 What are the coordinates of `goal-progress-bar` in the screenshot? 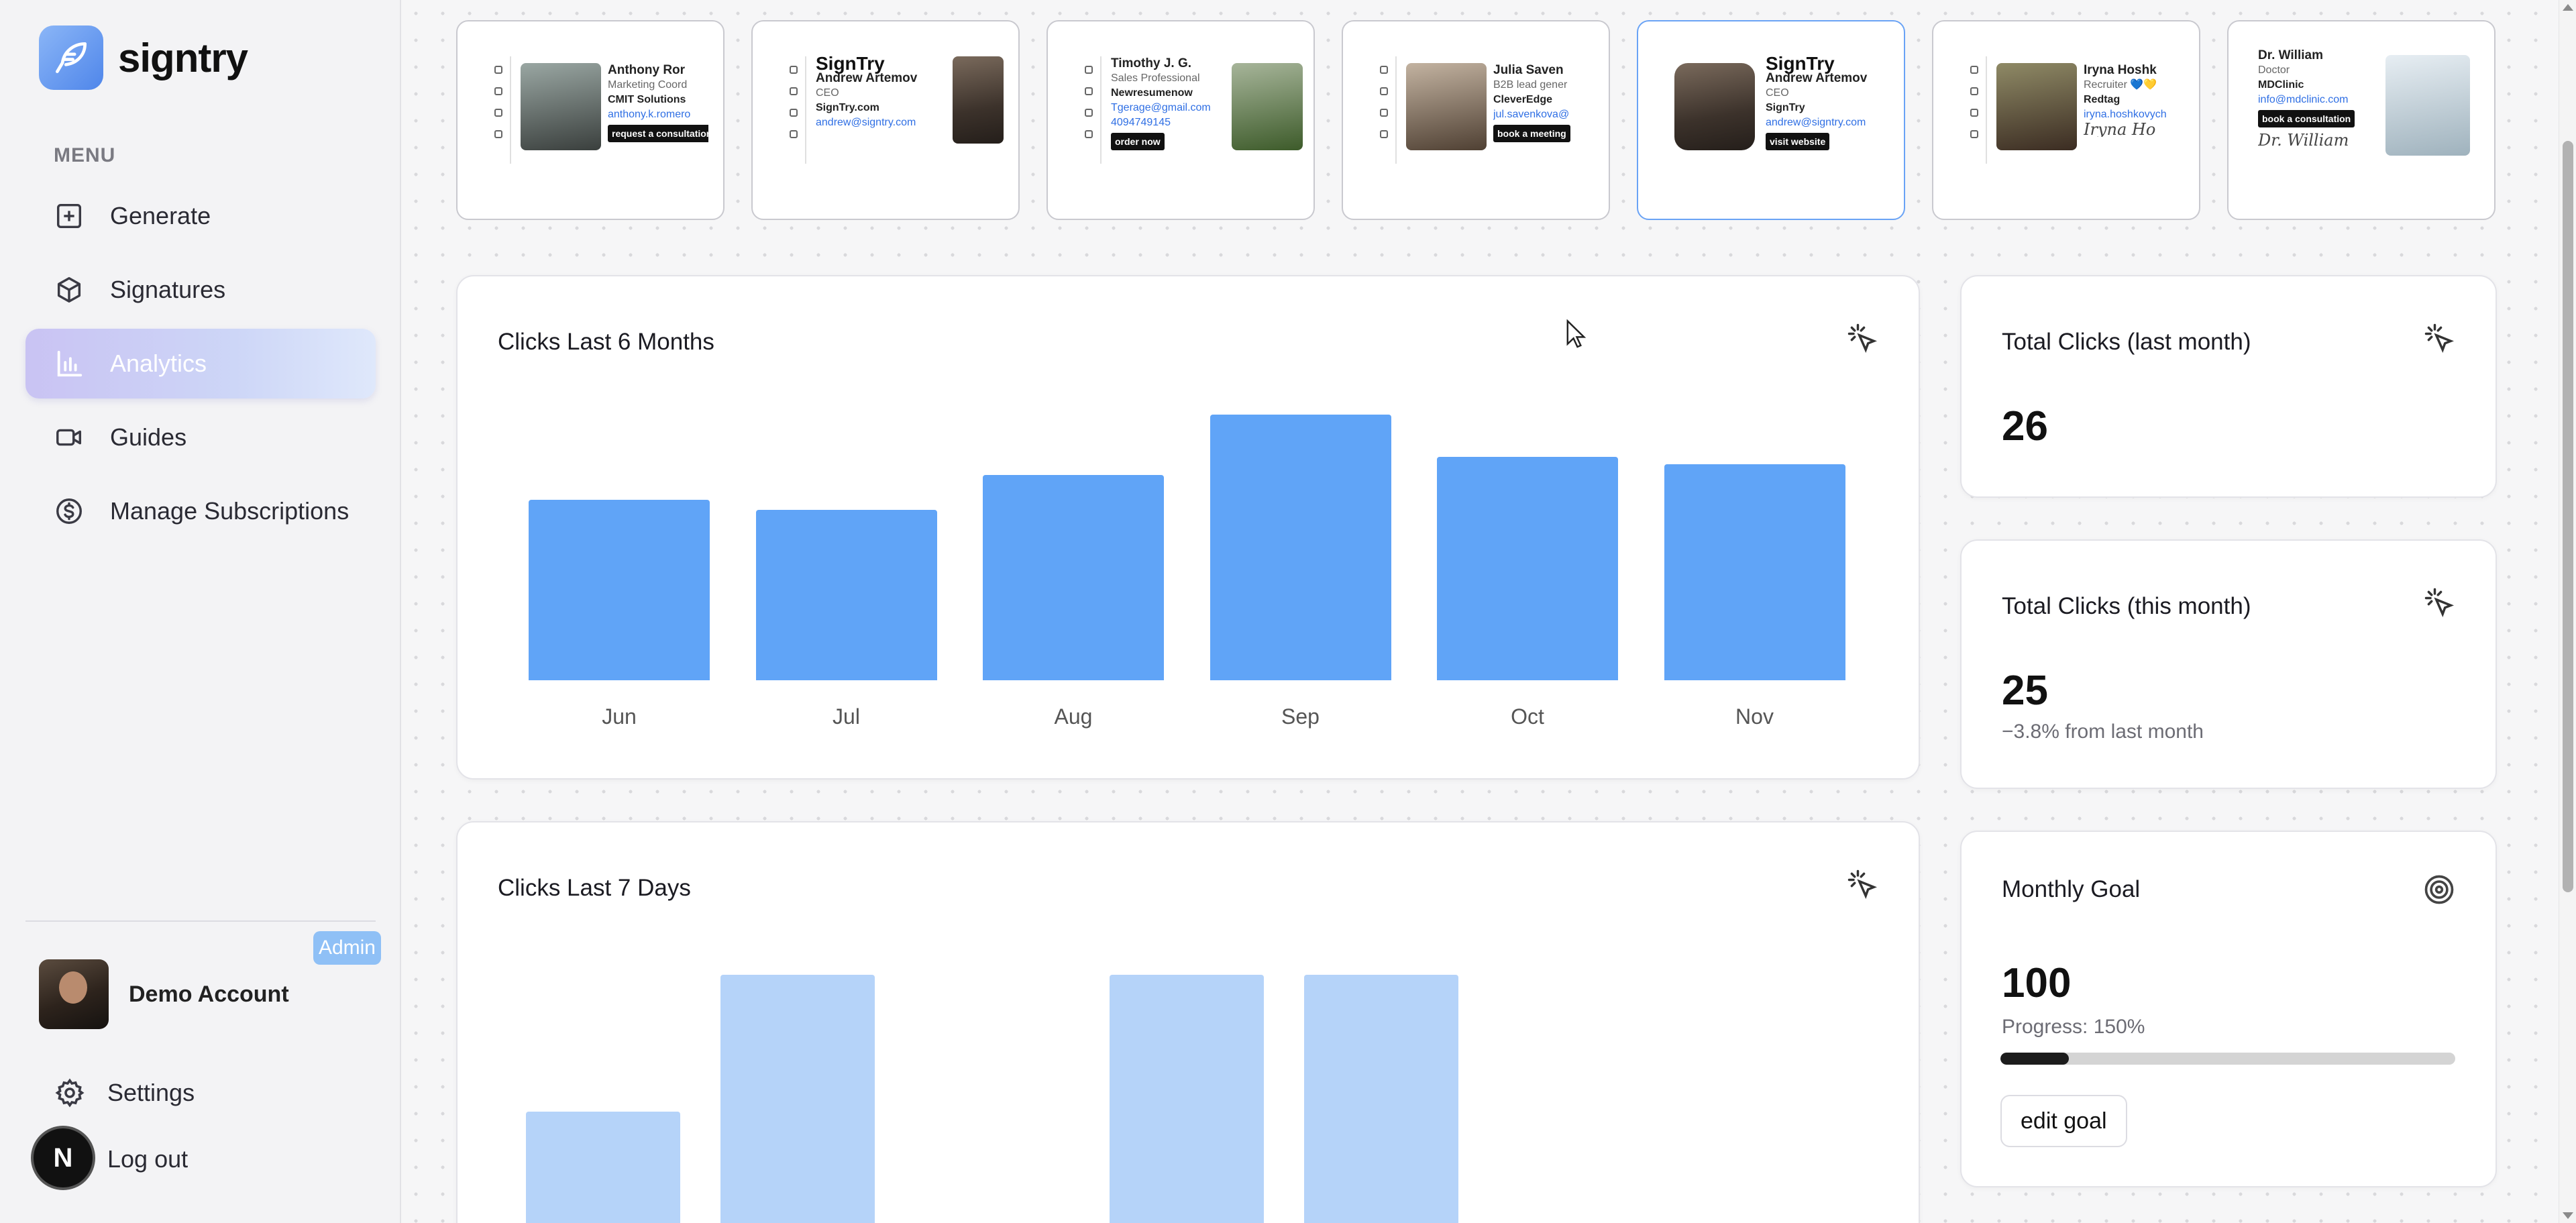 It's located at (2227, 1059).